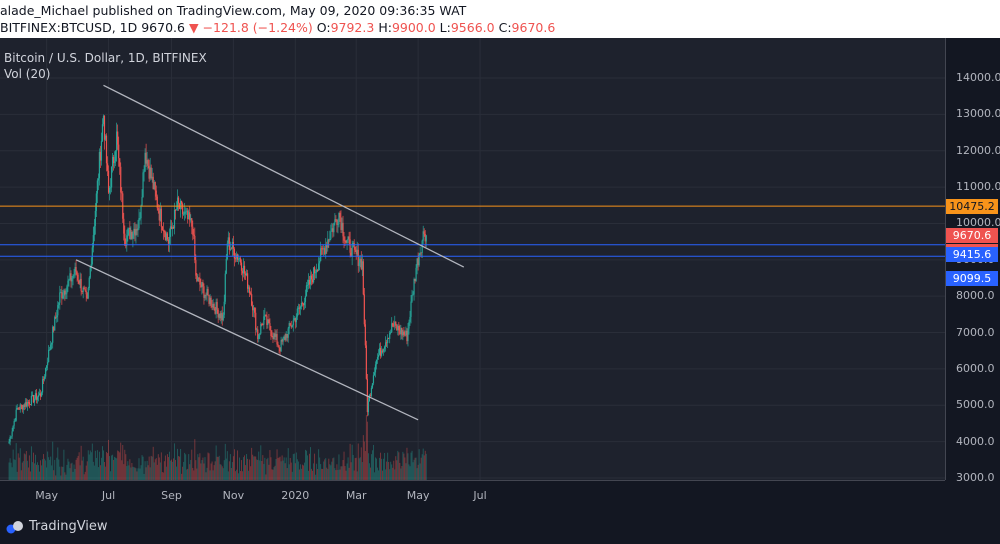  What do you see at coordinates (57, 526) in the screenshot?
I see `tradingview-logo: TradingView` at bounding box center [57, 526].